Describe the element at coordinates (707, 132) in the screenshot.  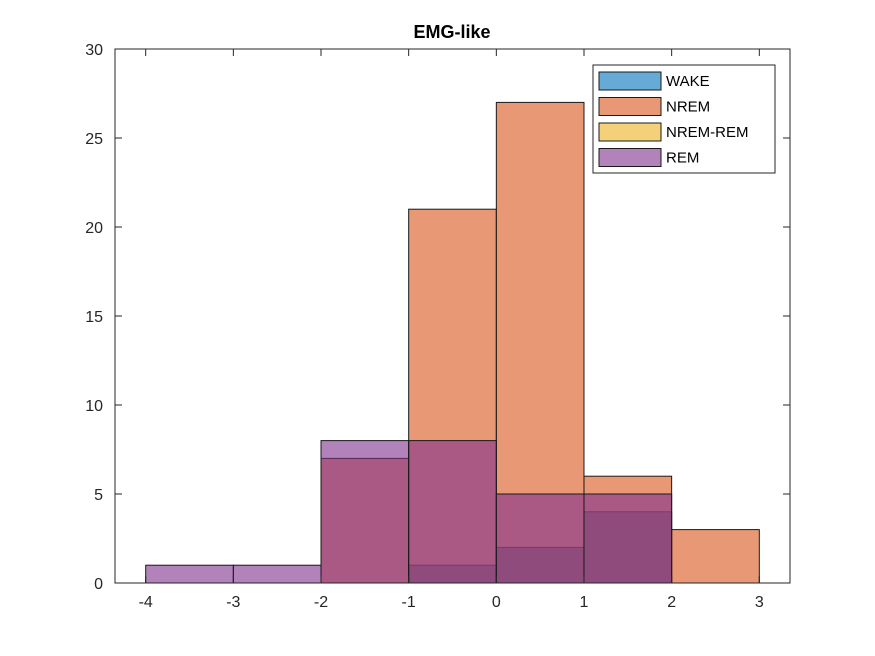
I see `legend-label-nrem-rem: NREM-REM` at that location.